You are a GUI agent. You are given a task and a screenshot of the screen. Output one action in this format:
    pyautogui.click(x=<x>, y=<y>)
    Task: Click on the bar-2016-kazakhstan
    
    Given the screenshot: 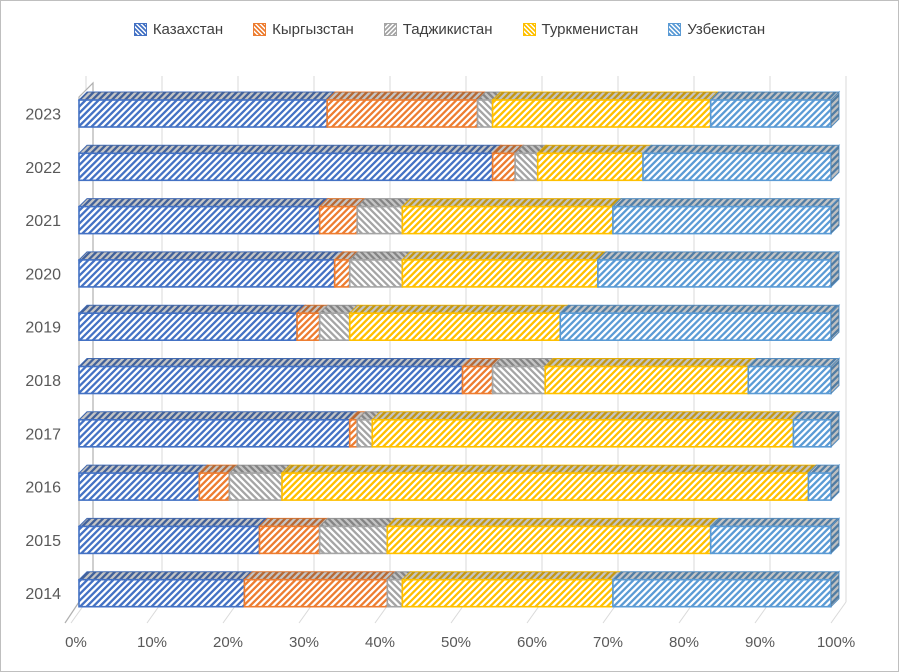 What is the action you would take?
    pyautogui.click(x=143, y=482)
    